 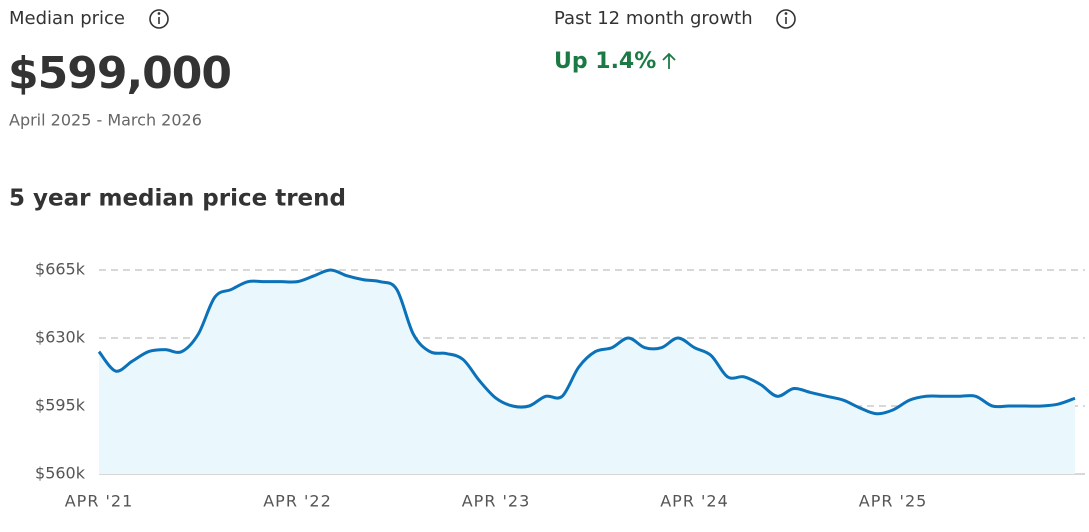 I want to click on x-tick-label: APR '22, so click(x=297, y=501).